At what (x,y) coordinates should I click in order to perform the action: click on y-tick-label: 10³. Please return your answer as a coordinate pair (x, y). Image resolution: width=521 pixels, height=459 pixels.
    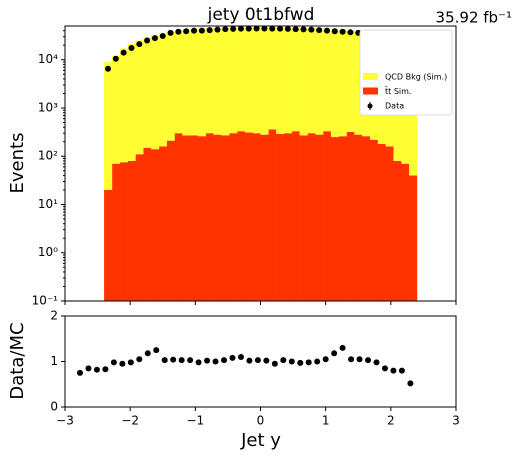
    Looking at the image, I should click on (48, 107).